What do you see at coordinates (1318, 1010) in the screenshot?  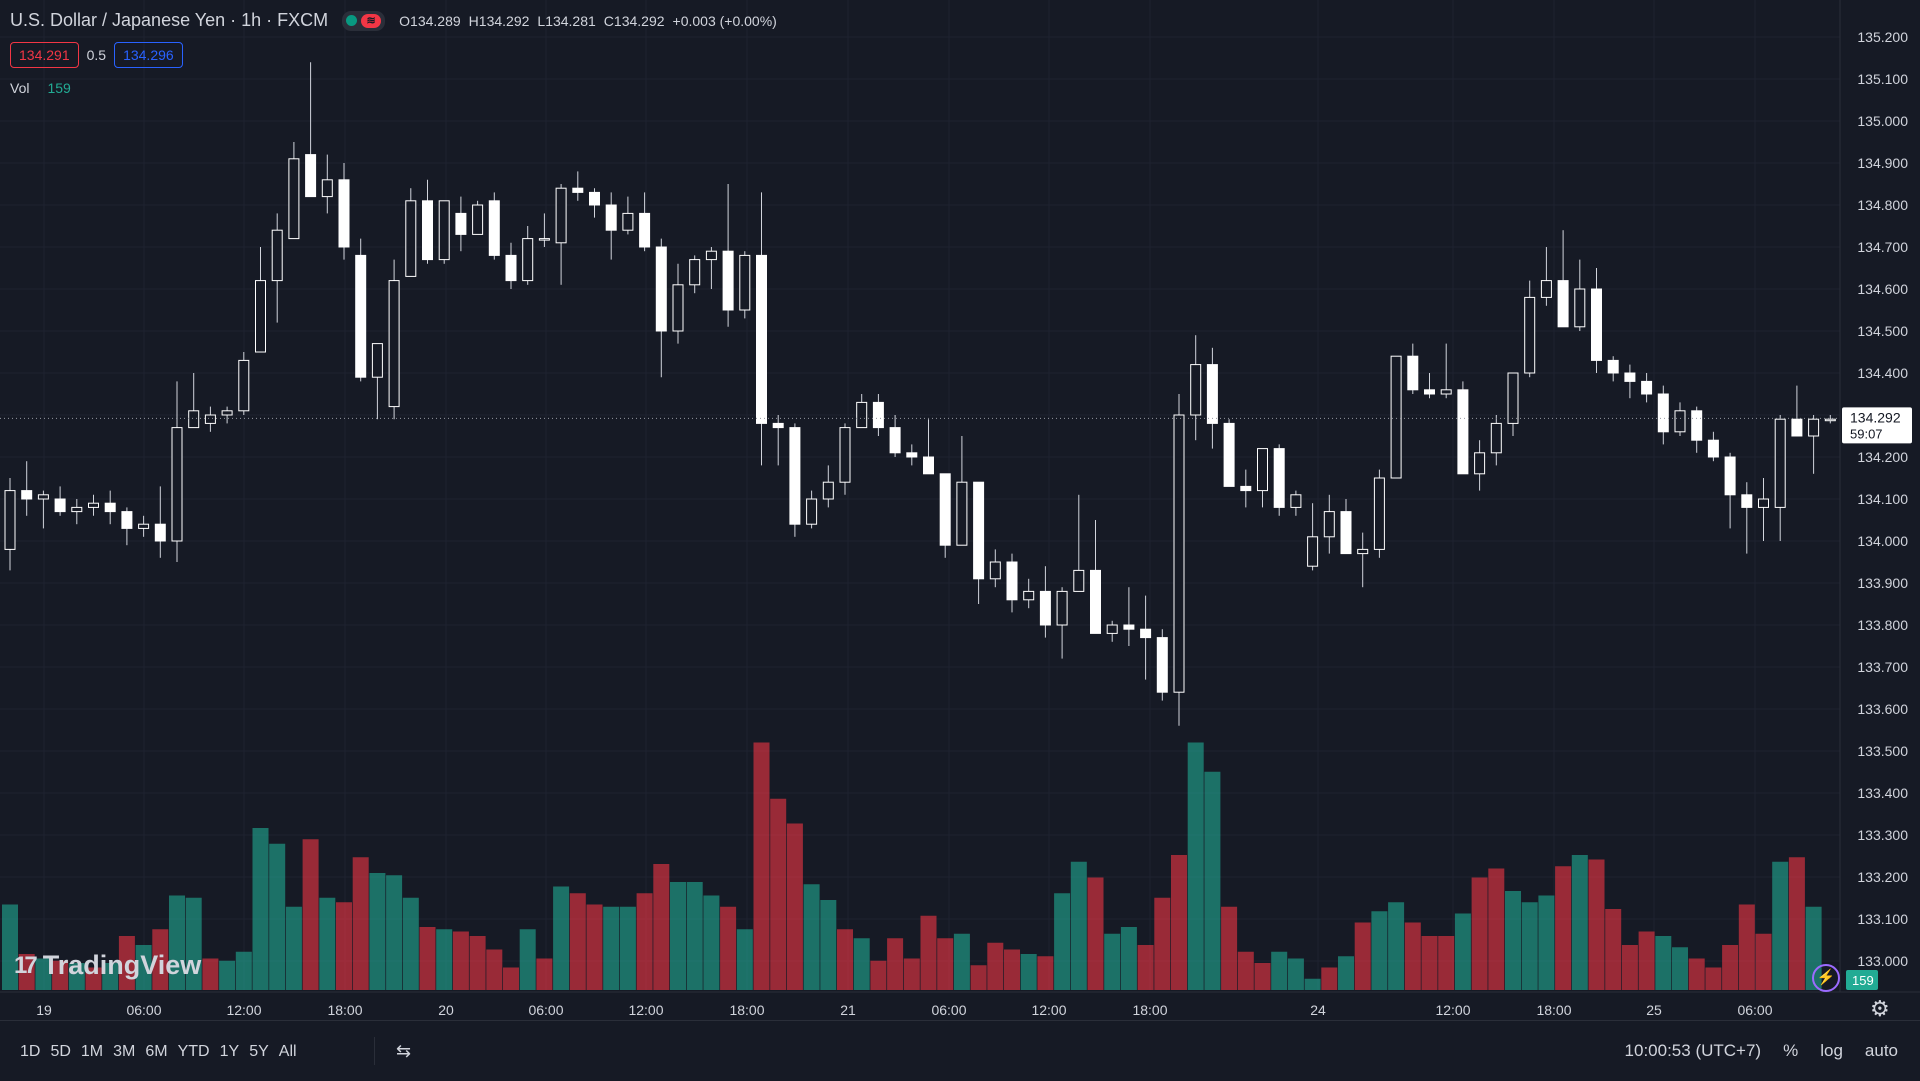 I see `time-label: 24` at bounding box center [1318, 1010].